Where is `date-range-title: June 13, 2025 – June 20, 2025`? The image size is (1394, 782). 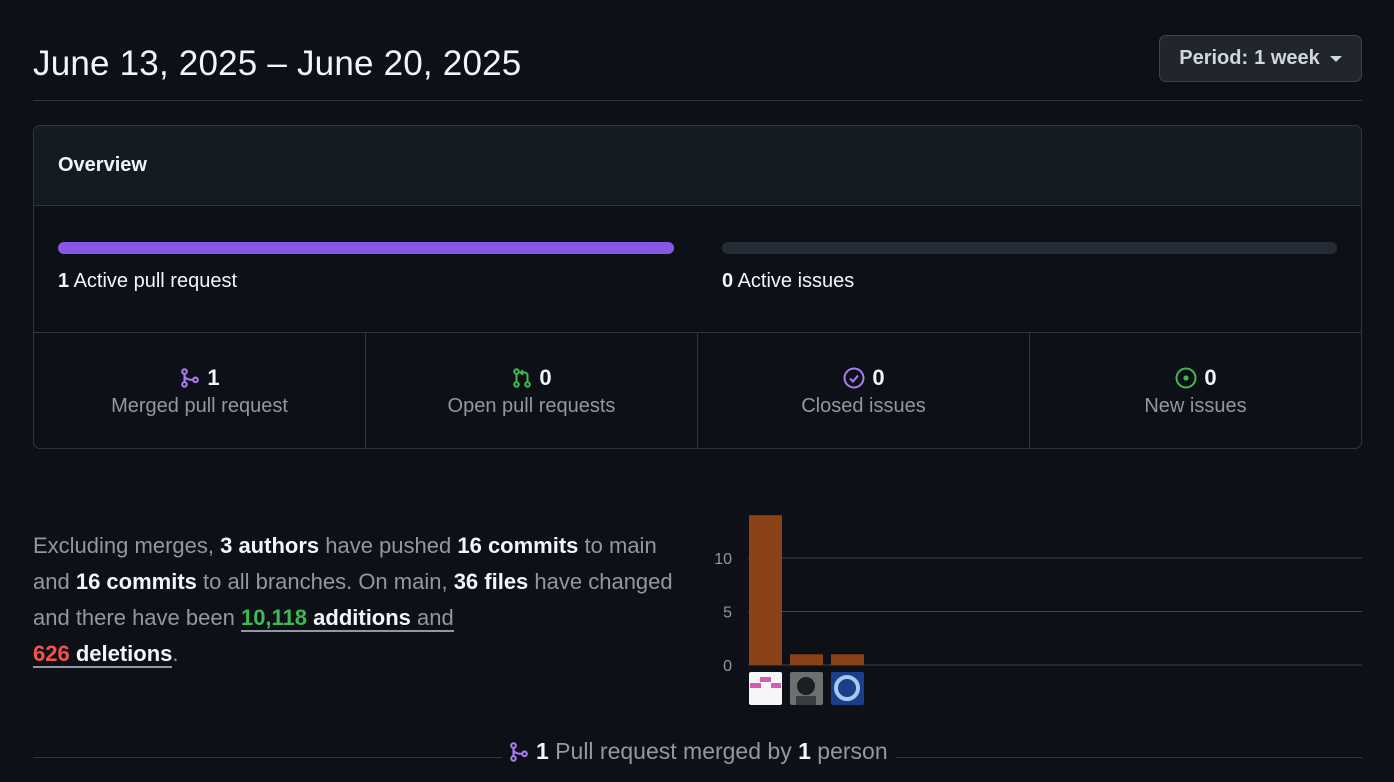 date-range-title: June 13, 2025 – June 20, 2025 is located at coordinates (277, 63).